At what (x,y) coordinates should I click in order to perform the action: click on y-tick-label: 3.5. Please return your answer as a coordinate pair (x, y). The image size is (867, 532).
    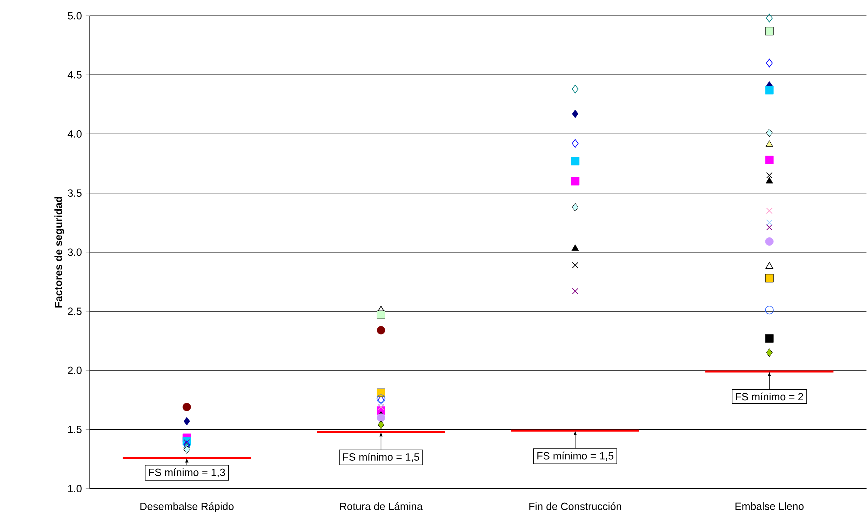
    Looking at the image, I should click on (75, 194).